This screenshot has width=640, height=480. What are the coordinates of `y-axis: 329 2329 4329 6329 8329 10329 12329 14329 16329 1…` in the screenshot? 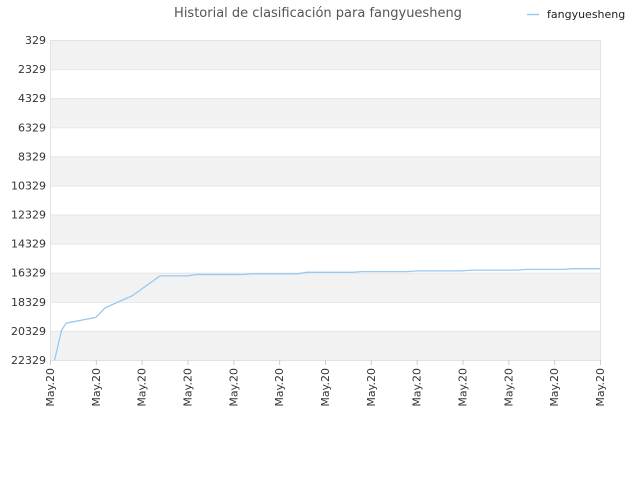 It's located at (28, 200).